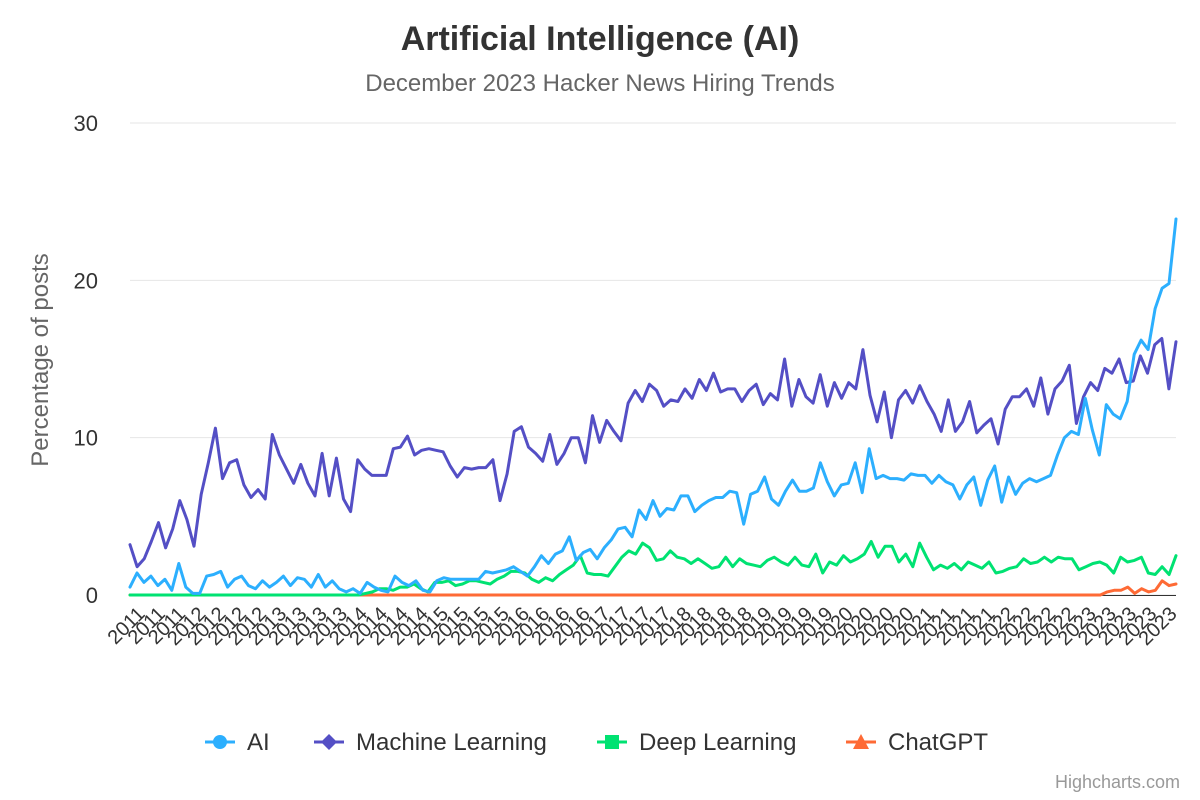 Image resolution: width=1200 pixels, height=800 pixels. Describe the element at coordinates (86, 280) in the screenshot. I see `y-tick-label: 20` at that location.